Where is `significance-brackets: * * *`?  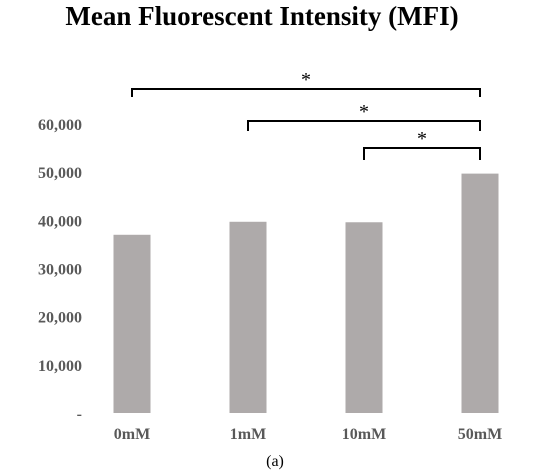 significance-brackets: * * * is located at coordinates (306, 114).